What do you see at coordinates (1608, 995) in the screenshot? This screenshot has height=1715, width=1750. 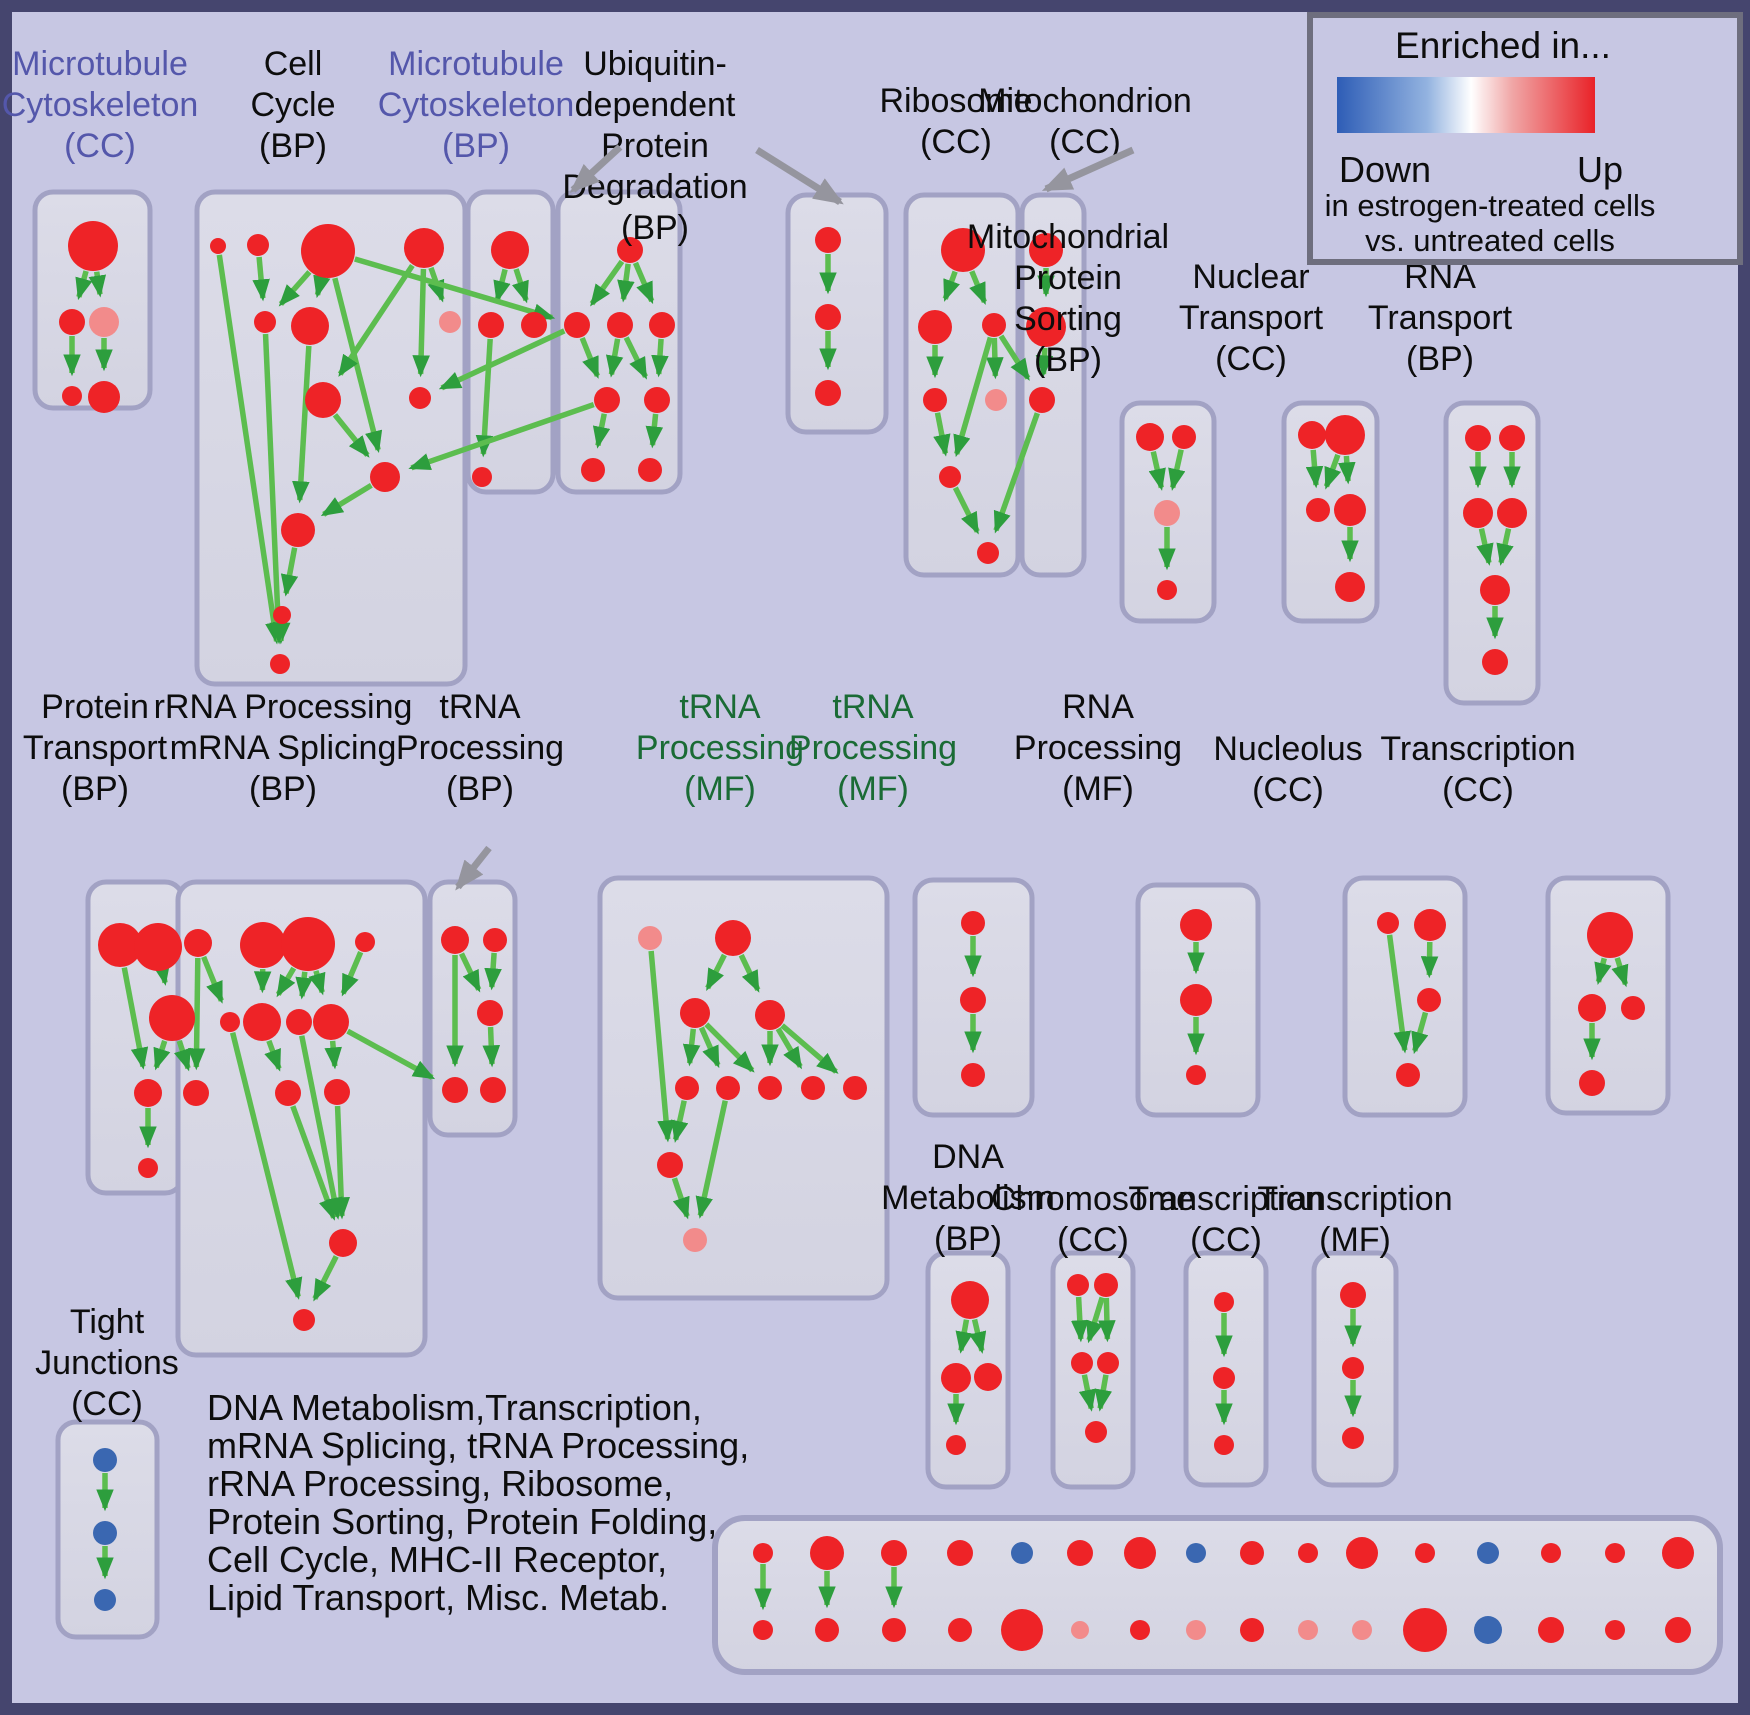 I see `cluster-box-transcription-cc` at bounding box center [1608, 995].